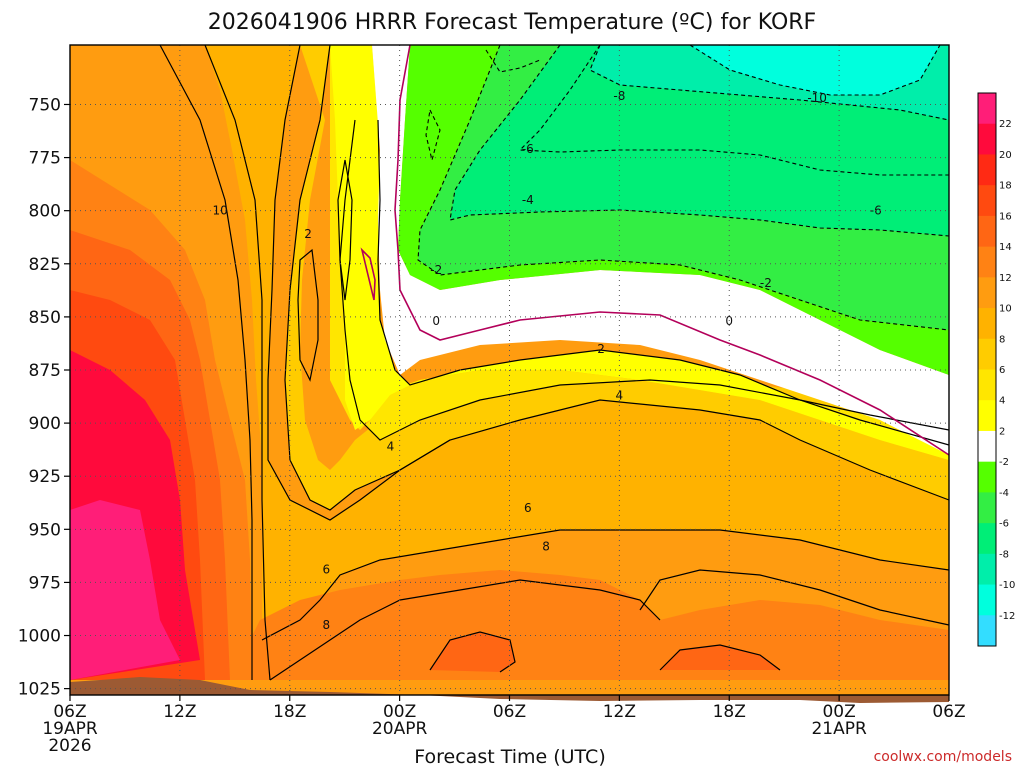 This screenshot has height=768, width=1024. What do you see at coordinates (1005, 124) in the screenshot?
I see `colorbar-label: 22` at bounding box center [1005, 124].